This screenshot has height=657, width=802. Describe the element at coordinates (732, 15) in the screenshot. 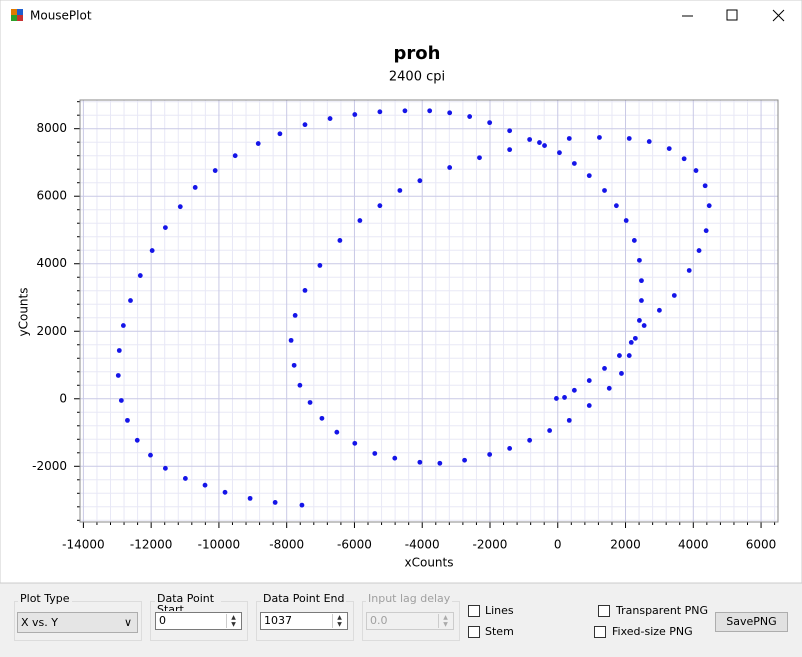

I see `maximize-button` at that location.